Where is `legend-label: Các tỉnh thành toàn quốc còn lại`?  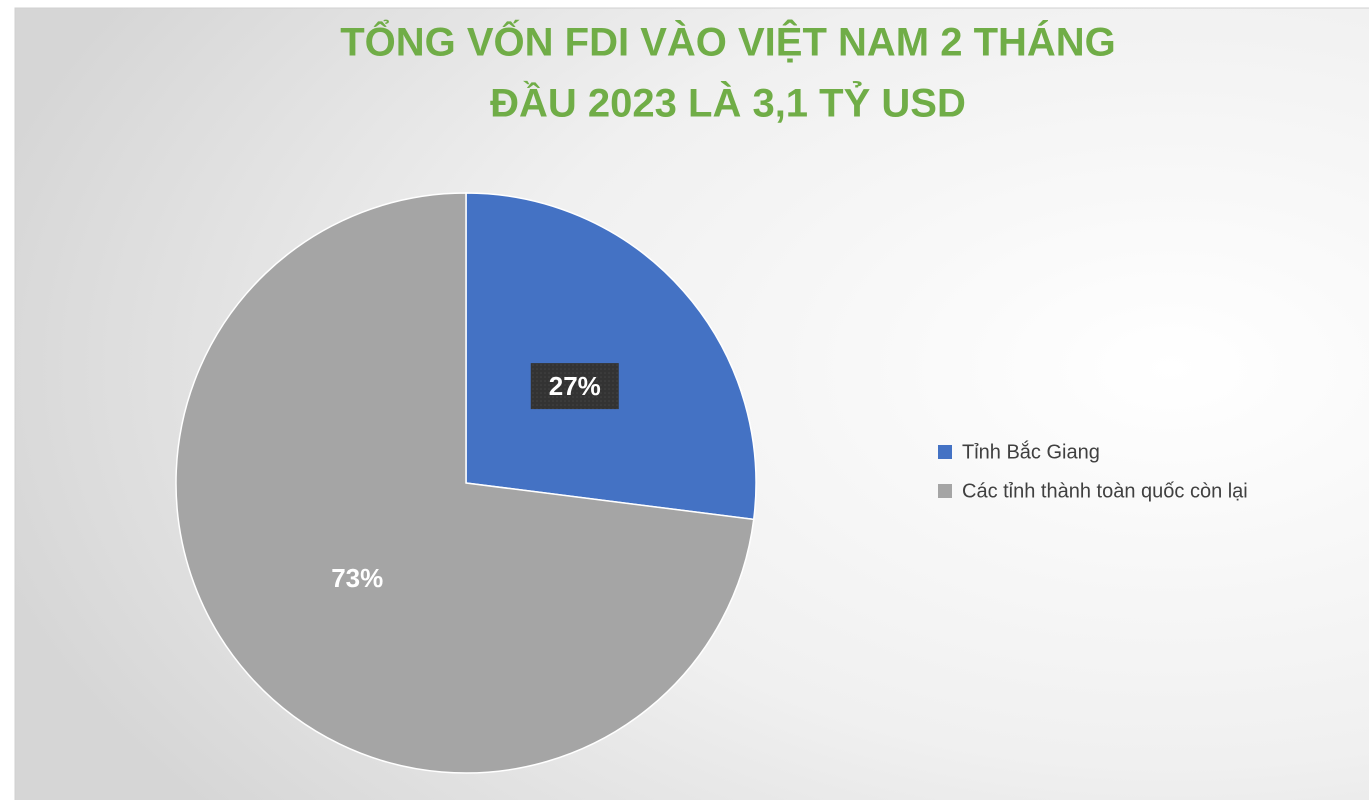 legend-label: Các tỉnh thành toàn quốc còn lại is located at coordinates (1105, 491).